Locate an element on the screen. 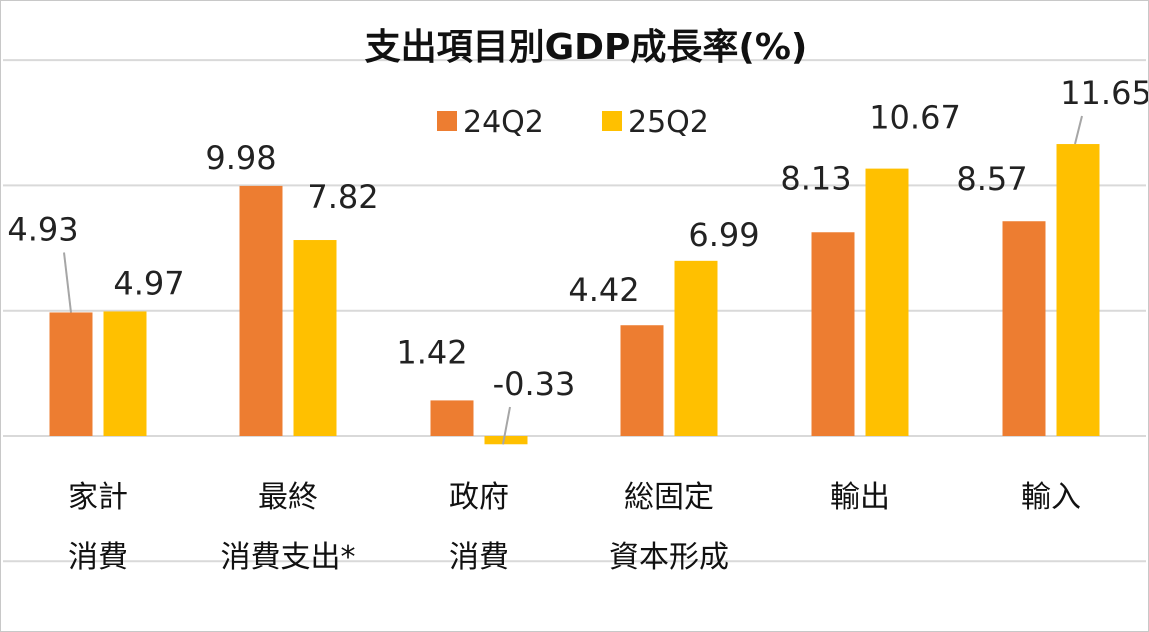 This screenshot has height=632, width=1149. data-label: 4.42 is located at coordinates (603, 290).